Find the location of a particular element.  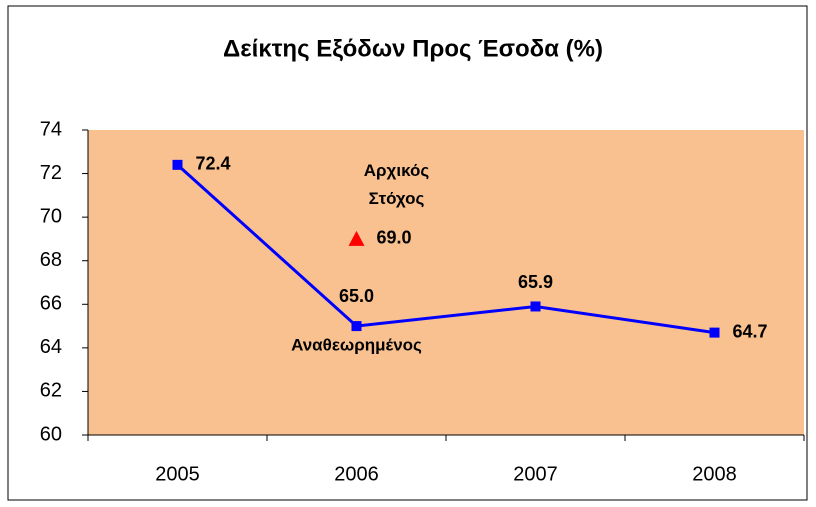

series-annotation: Αρχικός Στόχος is located at coordinates (396, 184).